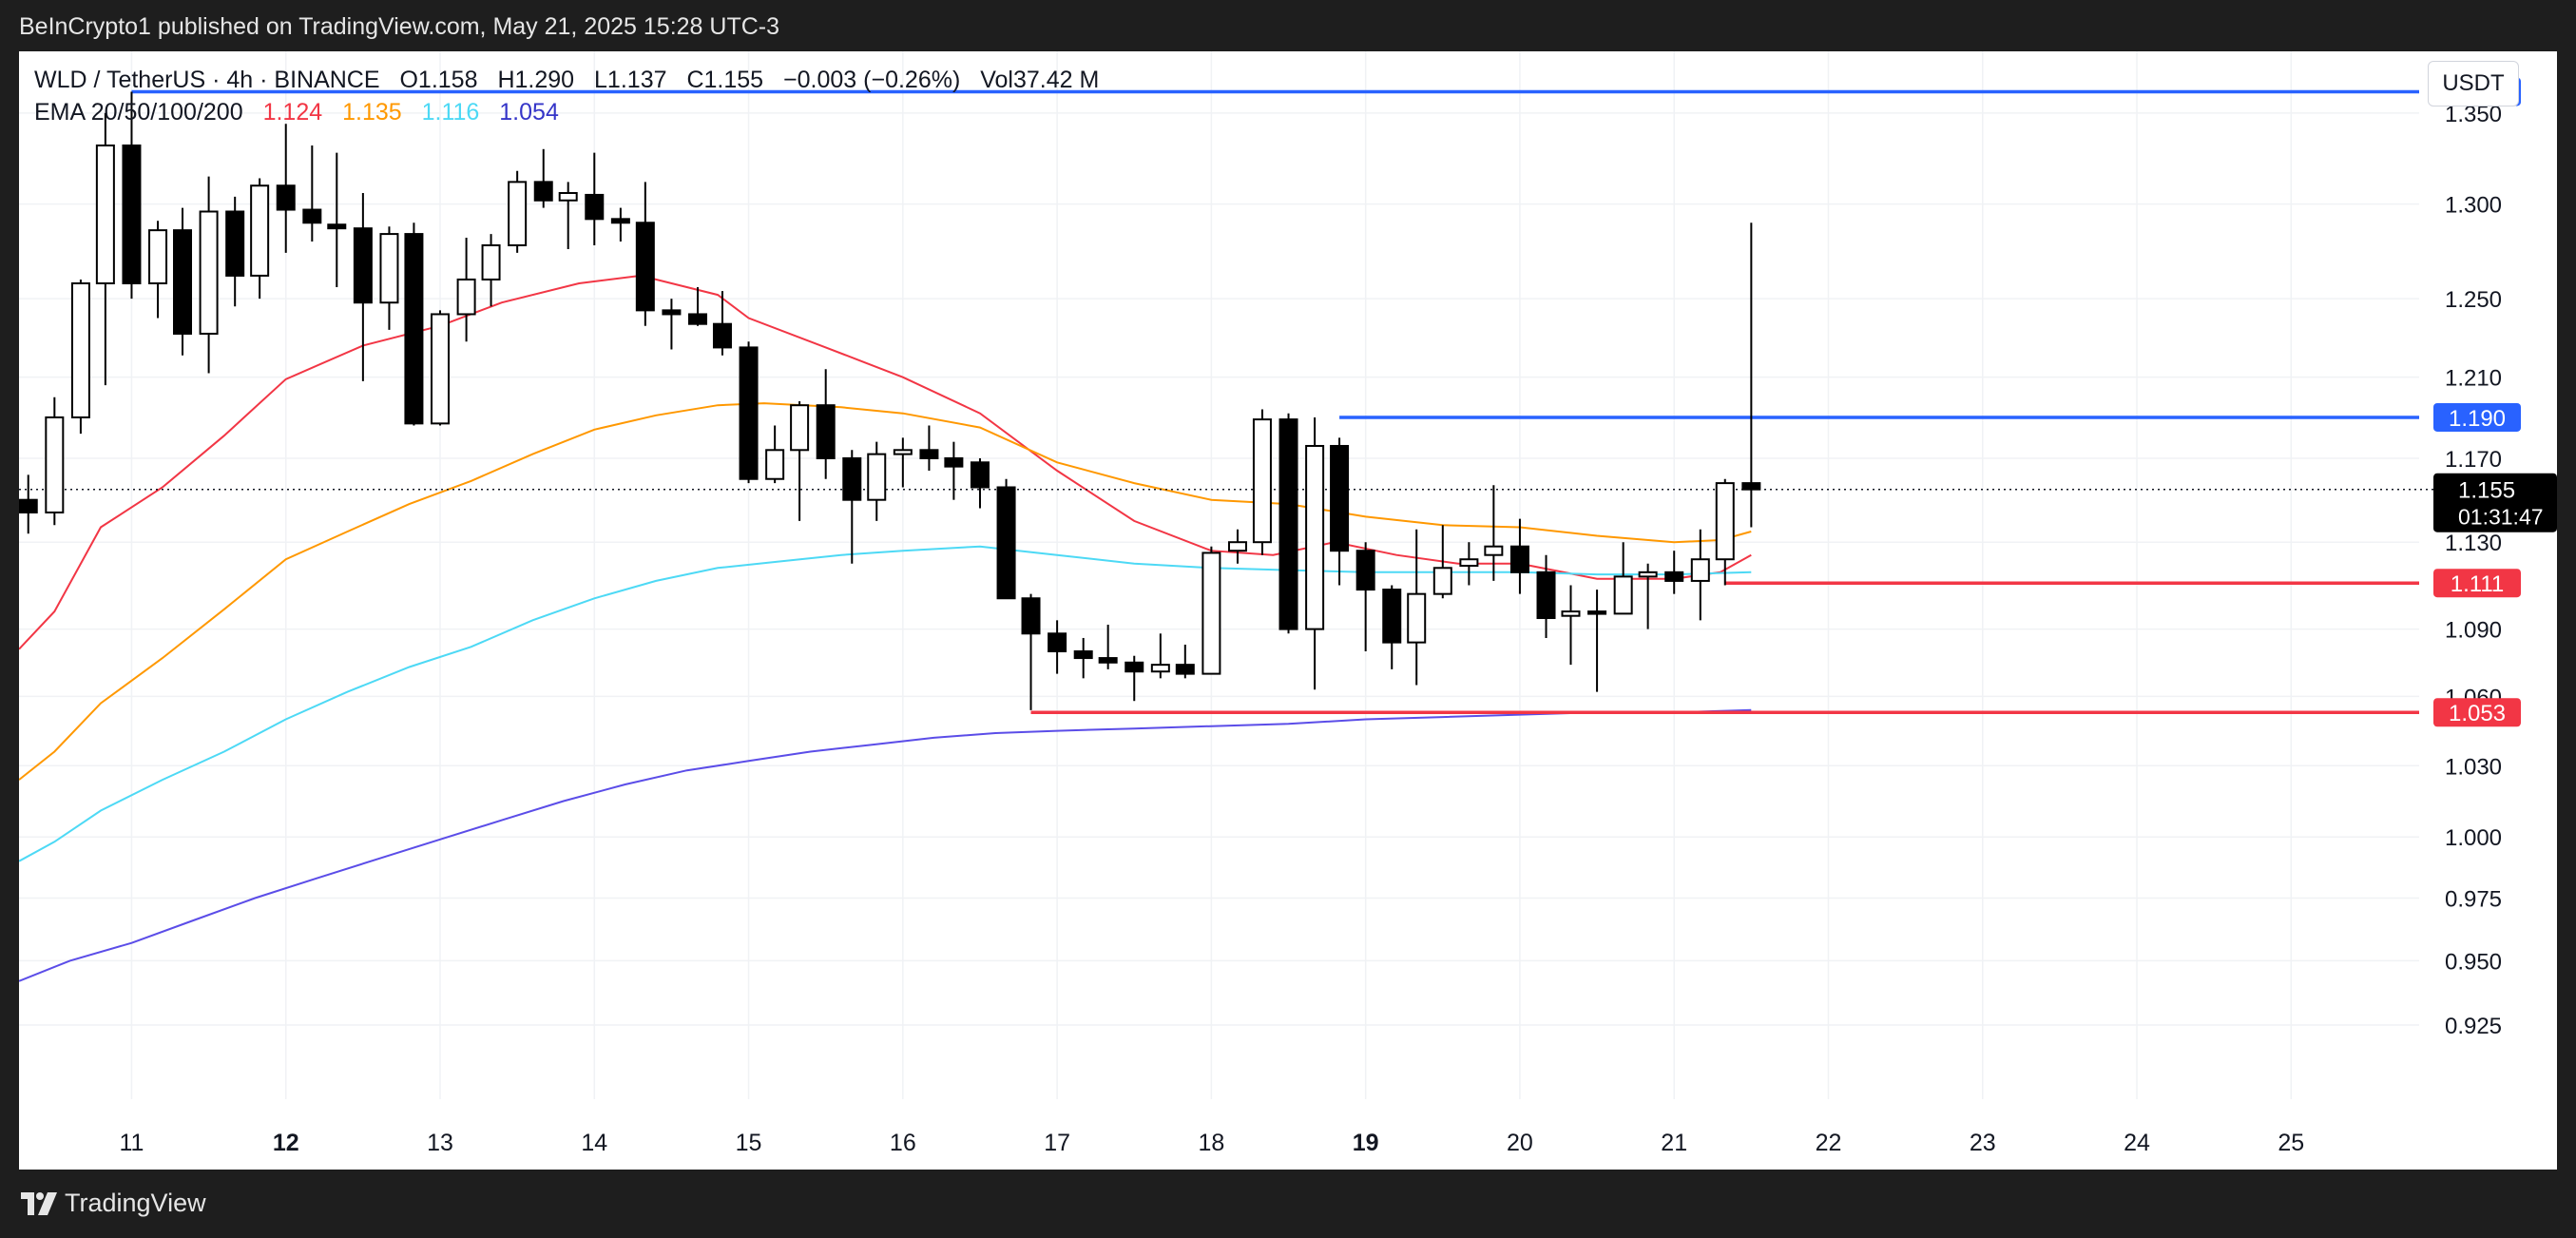  What do you see at coordinates (1288, 1204) in the screenshot?
I see `footer-bar: TradingView` at bounding box center [1288, 1204].